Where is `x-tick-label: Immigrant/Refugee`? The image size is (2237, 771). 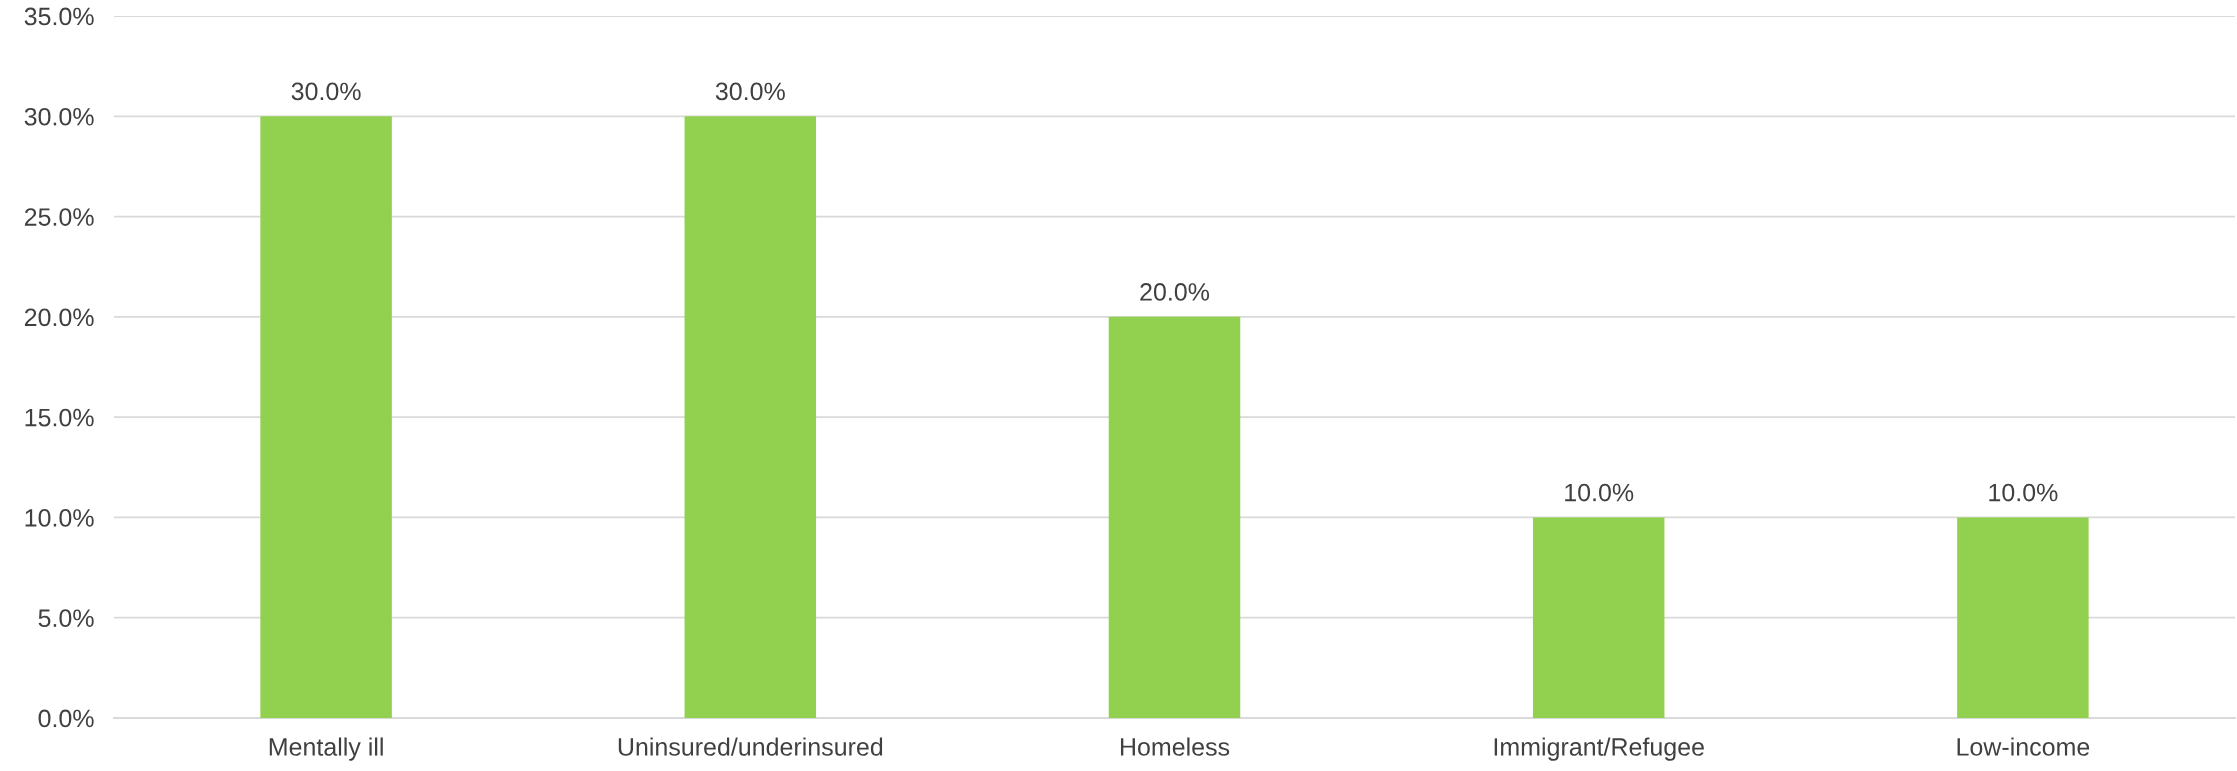 x-tick-label: Immigrant/Refugee is located at coordinates (1599, 749).